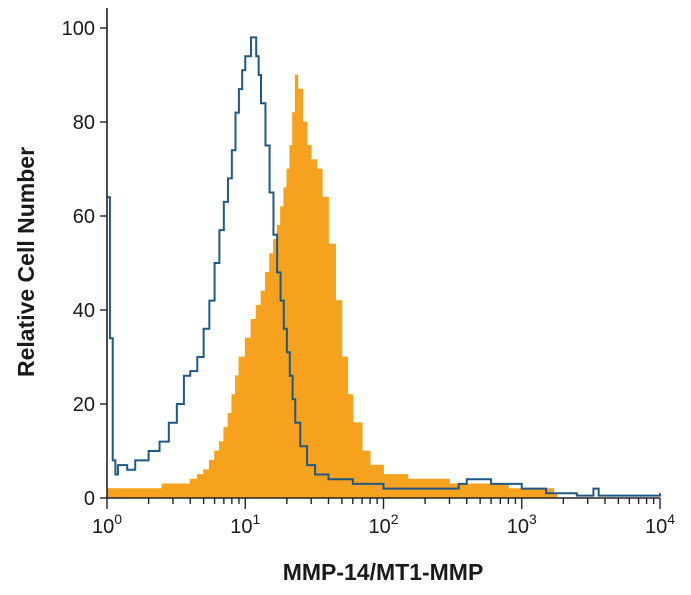  Describe the element at coordinates (84, 311) in the screenshot. I see `y-tick-label: 40` at that location.